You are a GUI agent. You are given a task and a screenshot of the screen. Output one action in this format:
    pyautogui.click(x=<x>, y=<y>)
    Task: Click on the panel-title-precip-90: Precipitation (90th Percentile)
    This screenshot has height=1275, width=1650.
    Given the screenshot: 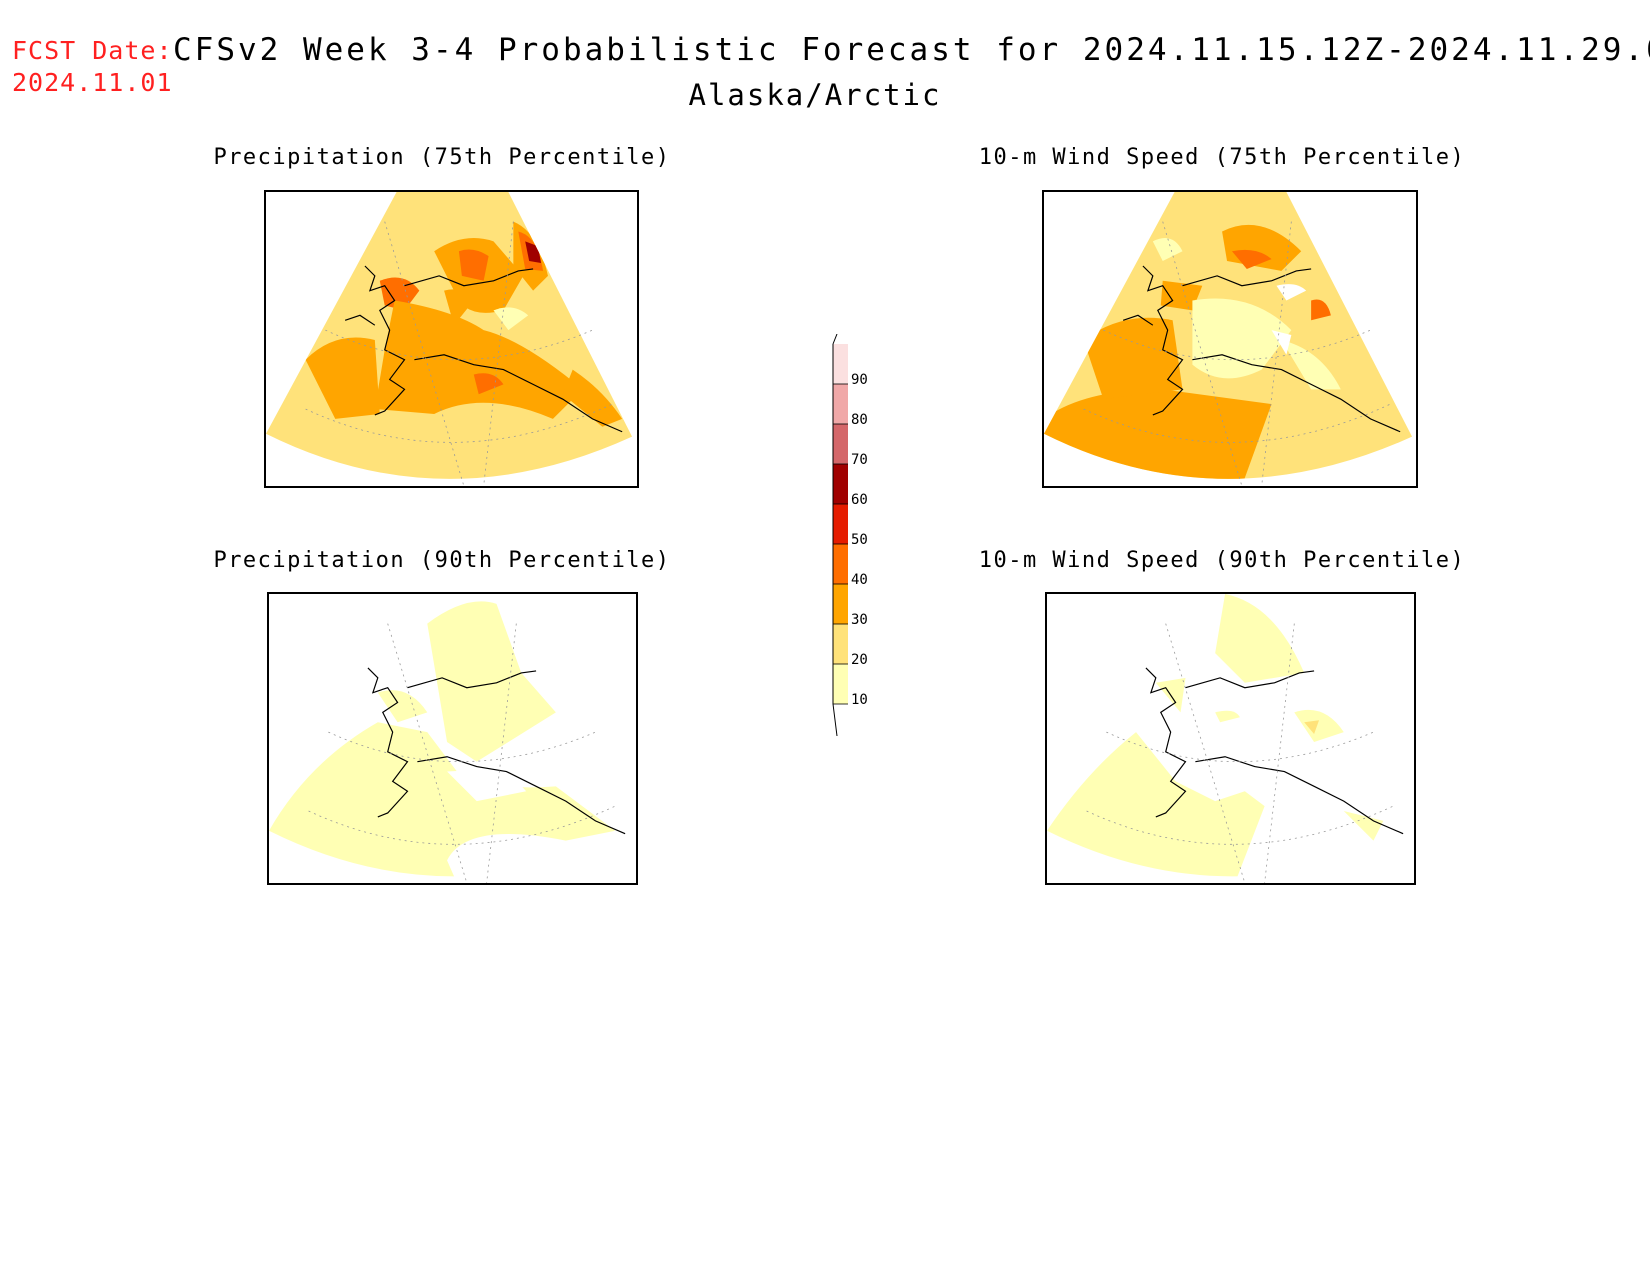 What is the action you would take?
    pyautogui.click(x=442, y=560)
    